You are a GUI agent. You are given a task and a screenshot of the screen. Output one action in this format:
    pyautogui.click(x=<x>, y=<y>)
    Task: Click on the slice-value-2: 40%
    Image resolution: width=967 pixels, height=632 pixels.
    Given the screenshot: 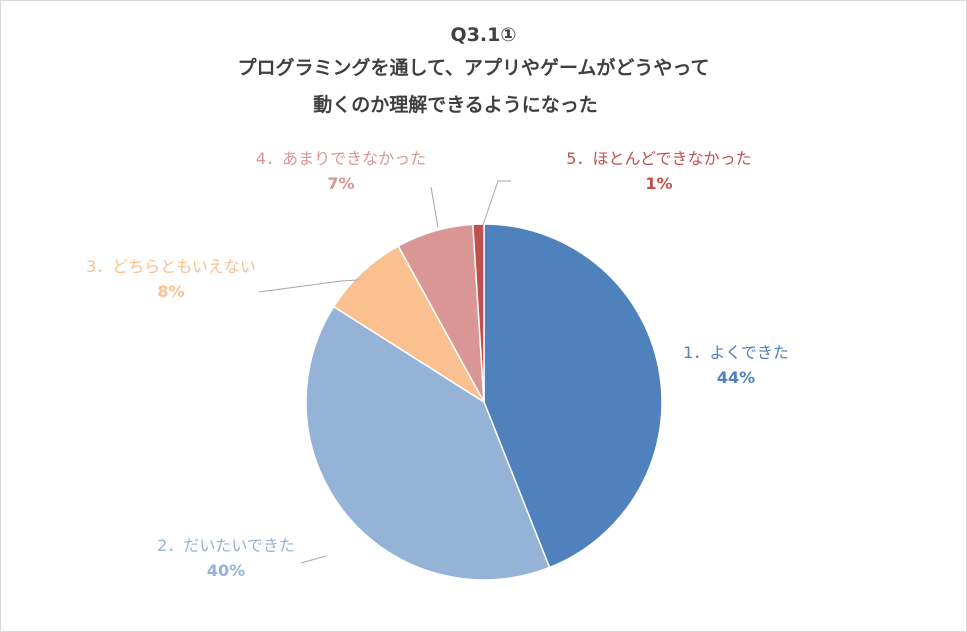 What is the action you would take?
    pyautogui.click(x=226, y=570)
    